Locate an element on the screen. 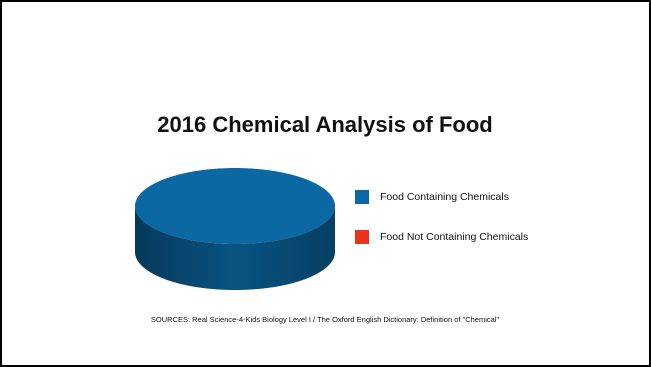  legend-label: Food Containing Chemicals is located at coordinates (444, 197).